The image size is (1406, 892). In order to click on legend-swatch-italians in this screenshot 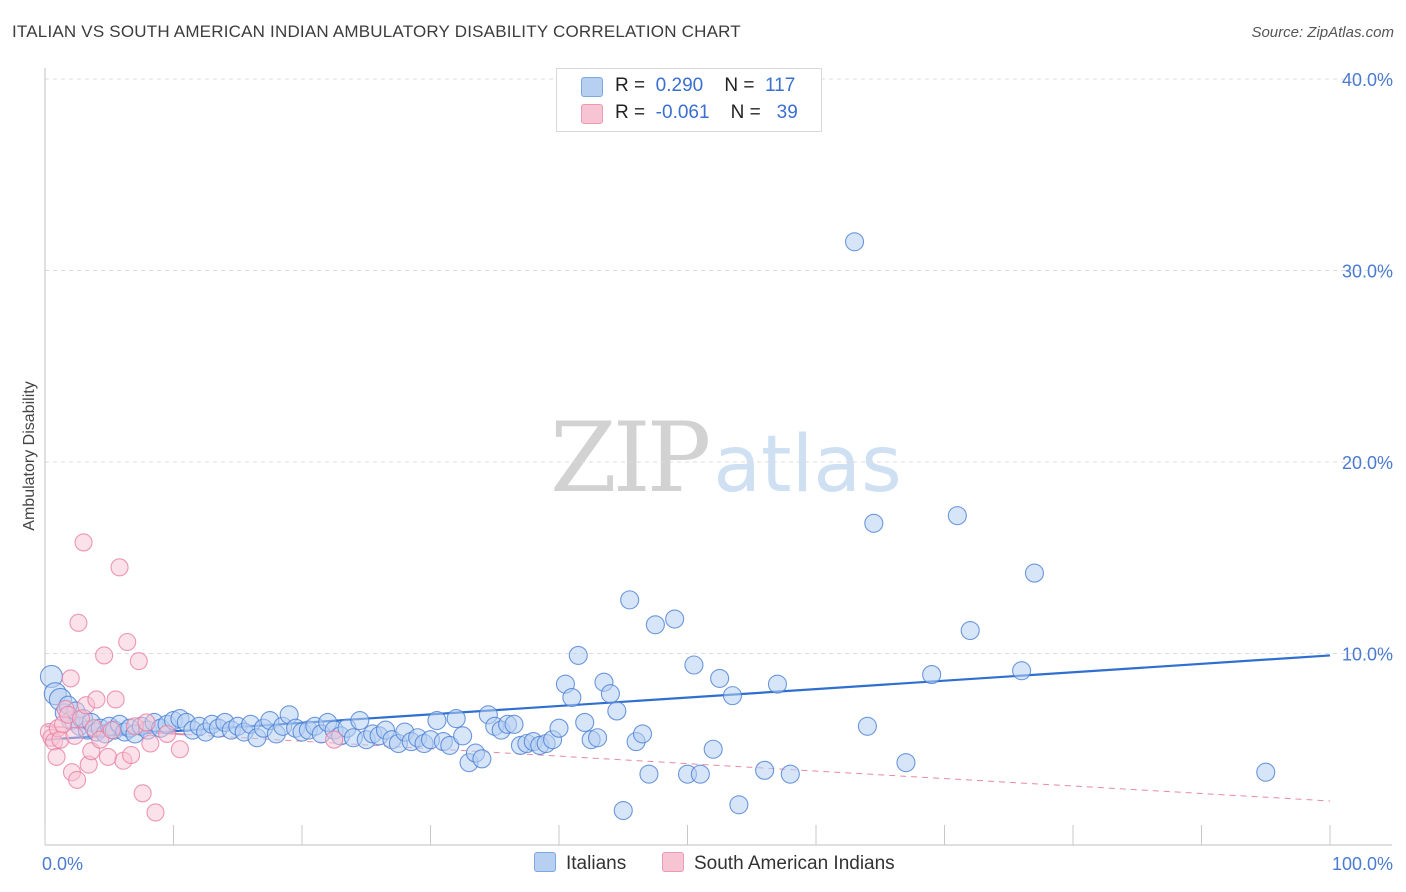, I will do `click(592, 87)`.